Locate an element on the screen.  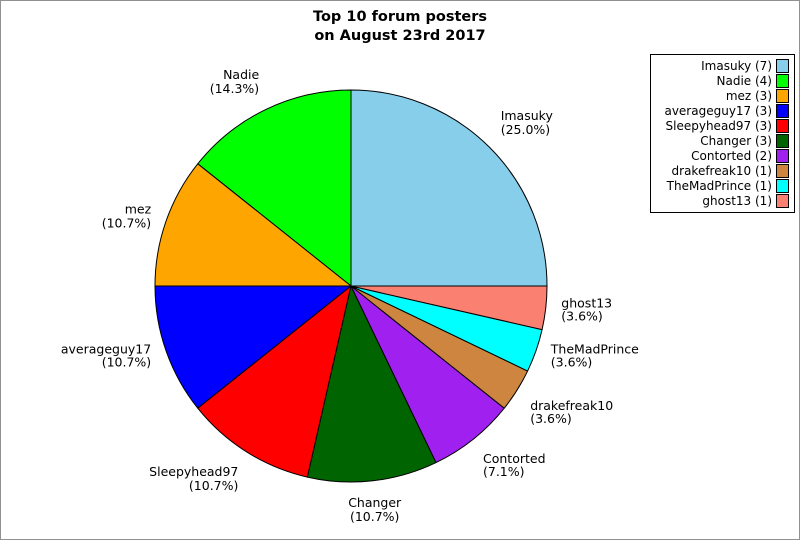
legend-swatch-drakefreak10 is located at coordinates (782, 171).